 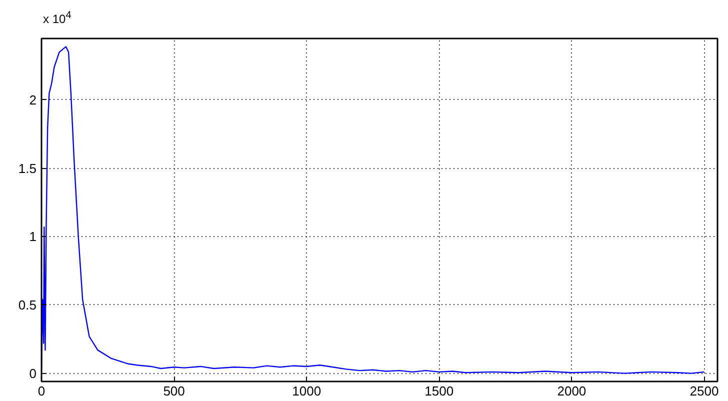 I want to click on x-tick-label: 2500, so click(x=704, y=391).